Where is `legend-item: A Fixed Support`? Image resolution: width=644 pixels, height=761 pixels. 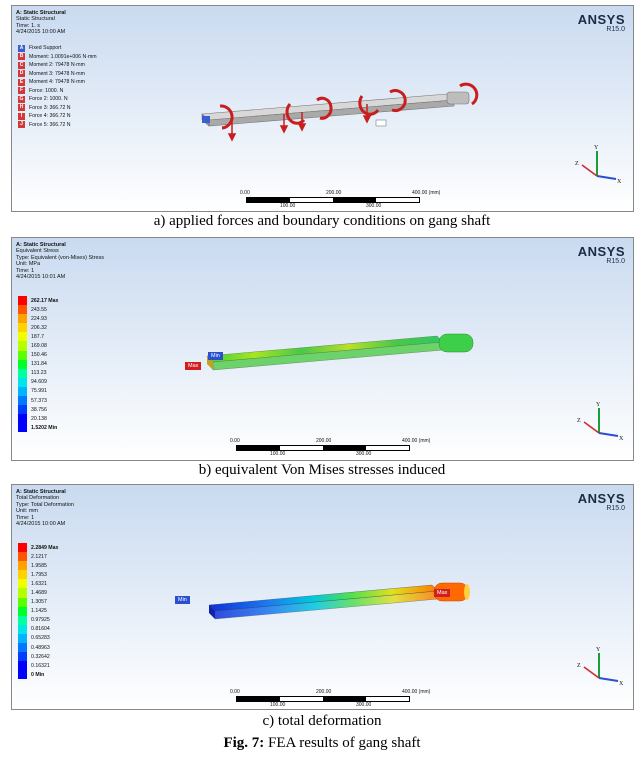
legend-item: A Fixed Support is located at coordinates (57, 48).